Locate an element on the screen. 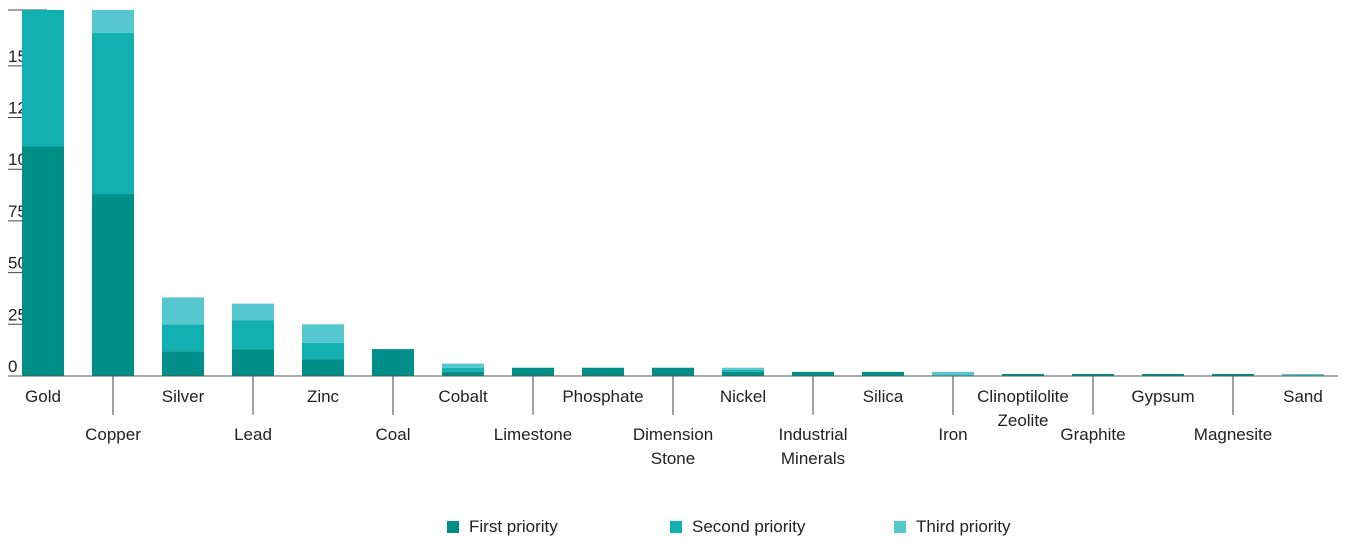 This screenshot has height=541, width=1346. category-label: Stone is located at coordinates (673, 458).